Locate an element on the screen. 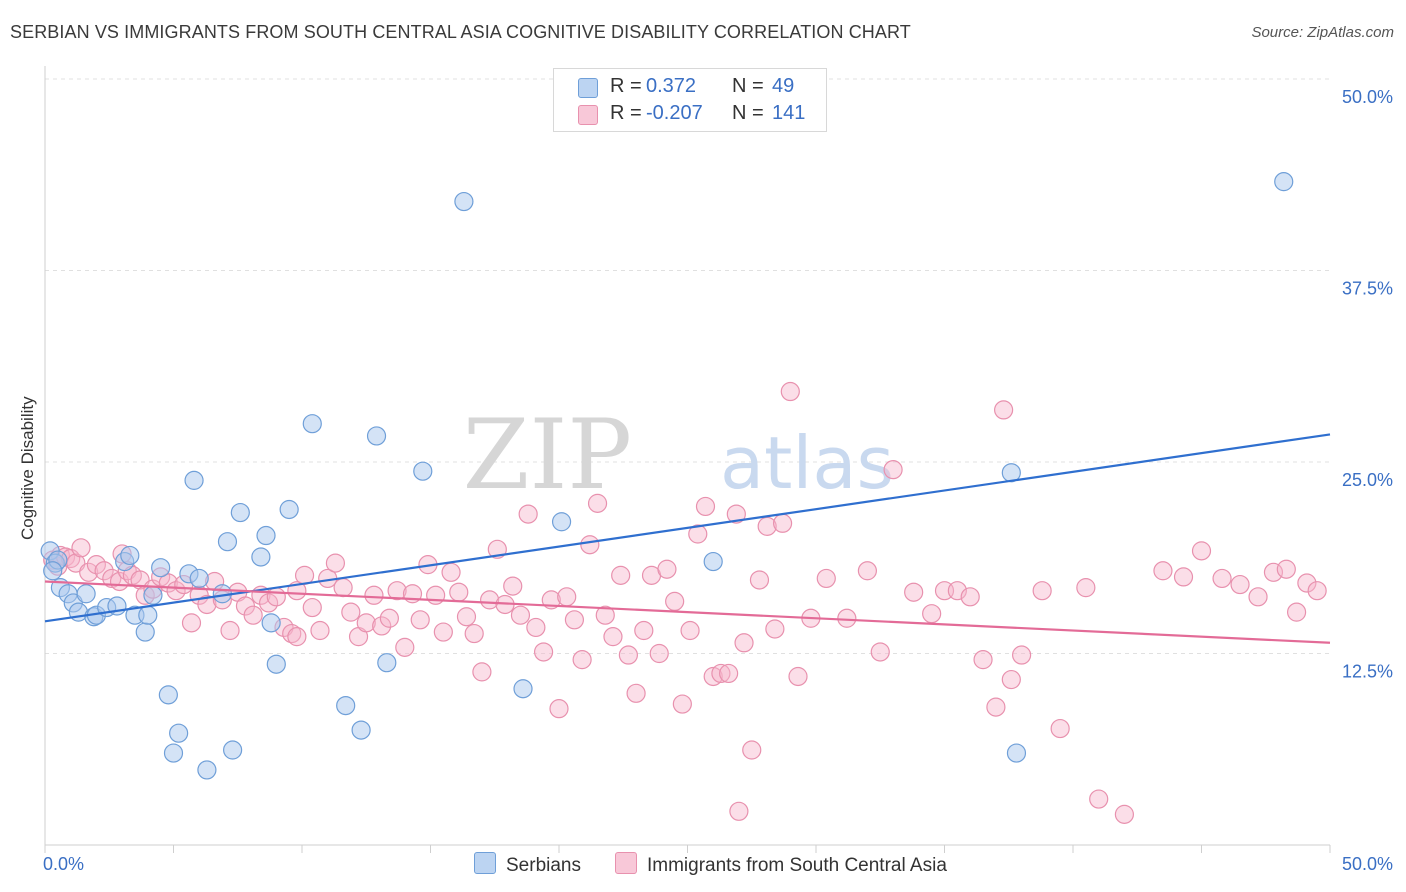 The height and width of the screenshot is (892, 1406). legend-r-value: 0.372 is located at coordinates (671, 86).